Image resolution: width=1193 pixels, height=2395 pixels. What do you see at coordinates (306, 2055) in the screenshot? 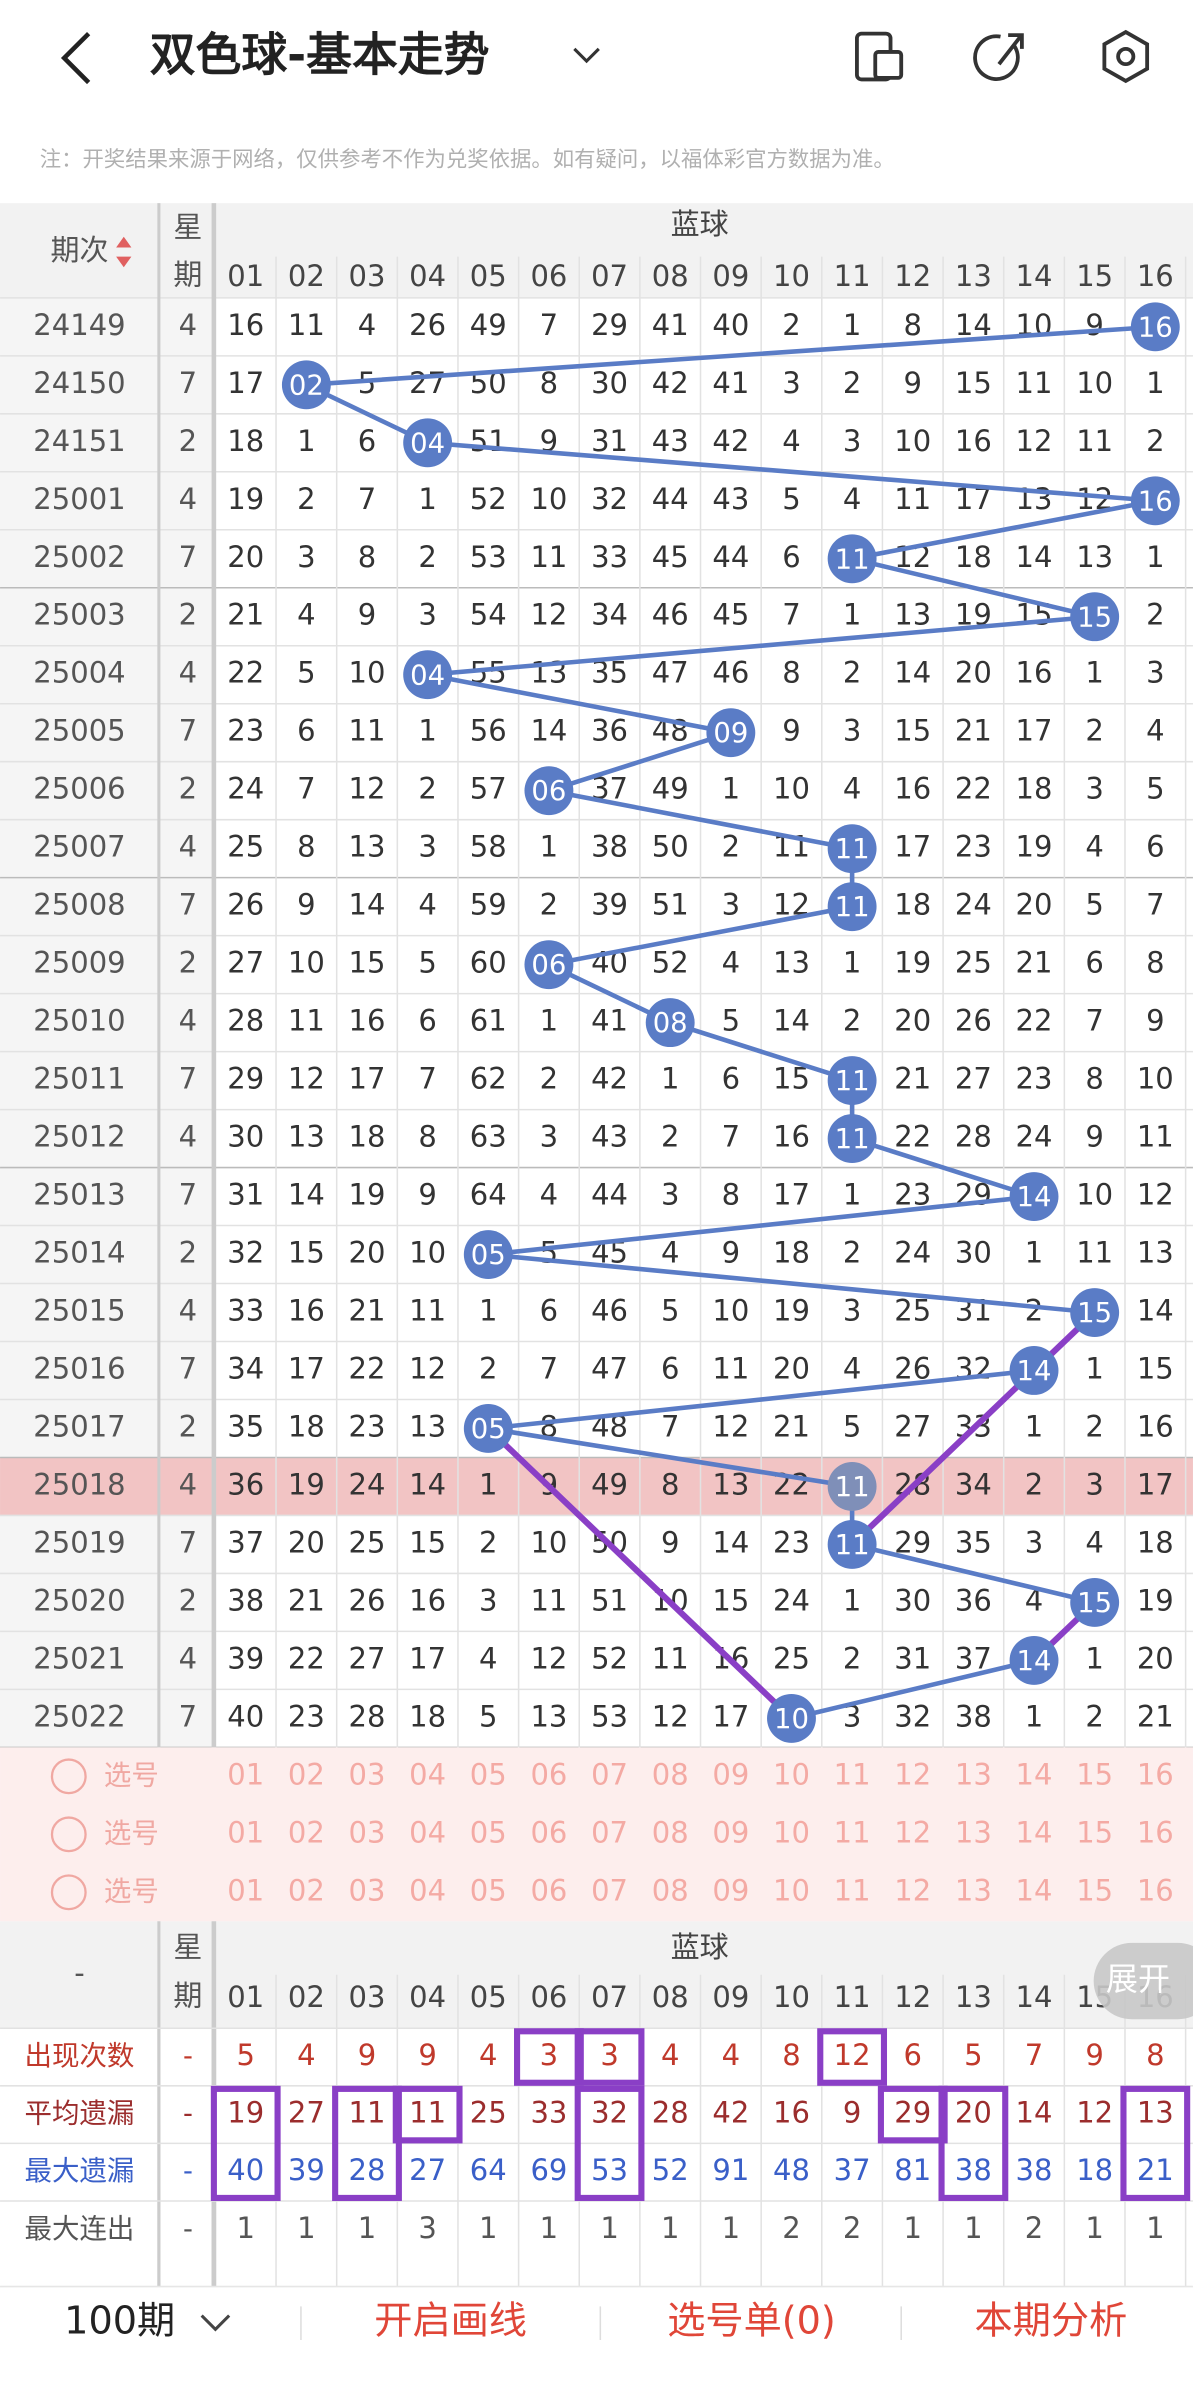
I see `stats-value: 4` at bounding box center [306, 2055].